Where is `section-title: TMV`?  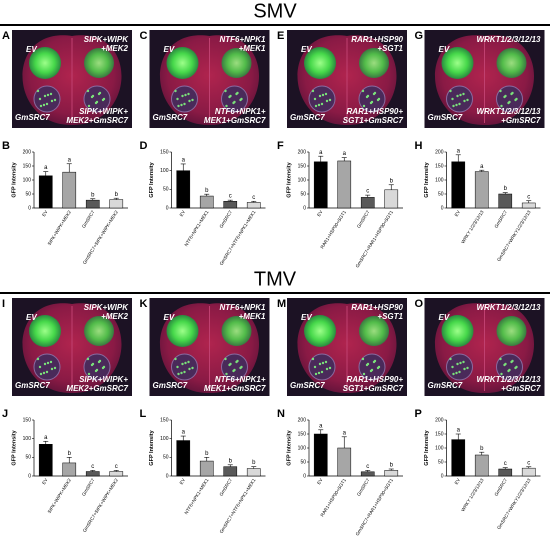
section-title: TMV is located at coordinates (275, 279).